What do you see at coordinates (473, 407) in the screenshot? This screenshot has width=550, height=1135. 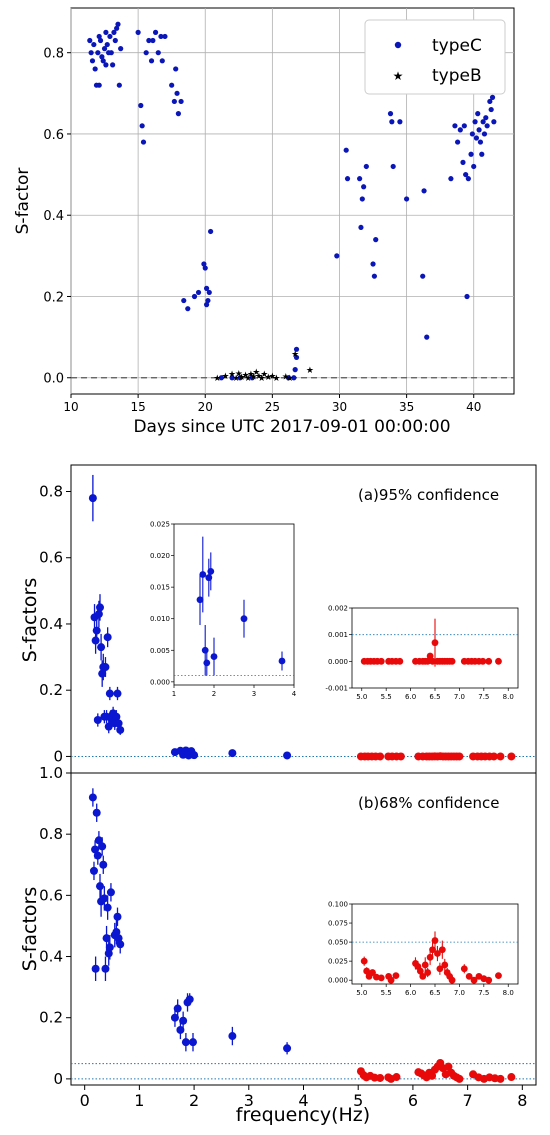 I see `top-xtick-label: 40` at bounding box center [473, 407].